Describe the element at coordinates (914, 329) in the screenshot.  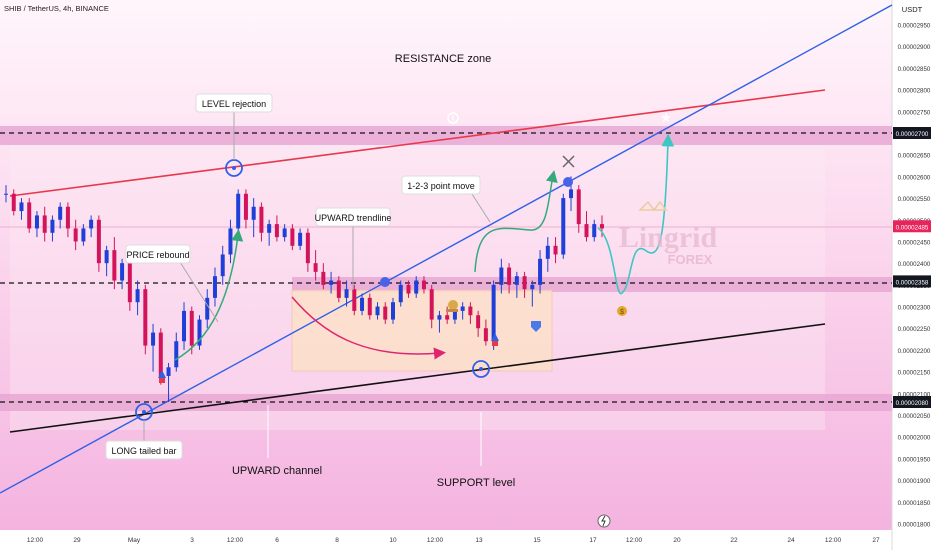
I see `price-tick-label: 0.00002250` at that location.